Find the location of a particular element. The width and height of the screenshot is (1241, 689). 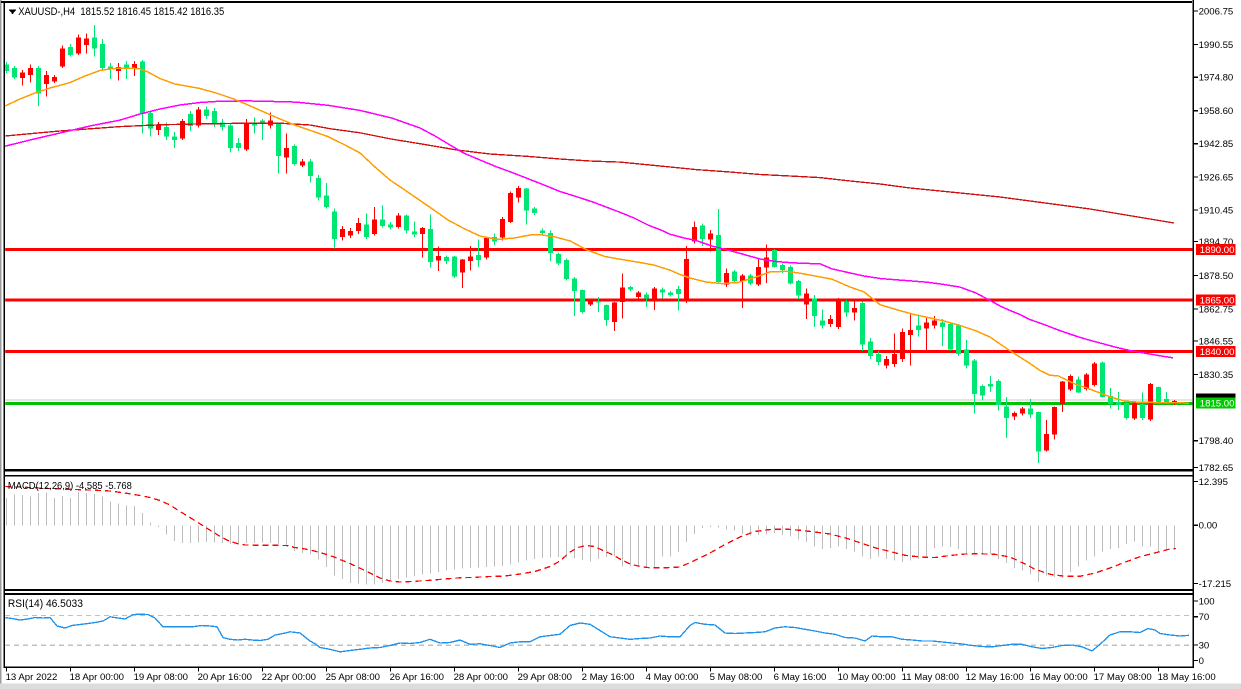

svg-text: 22 Apr 00:00 is located at coordinates (289, 677).